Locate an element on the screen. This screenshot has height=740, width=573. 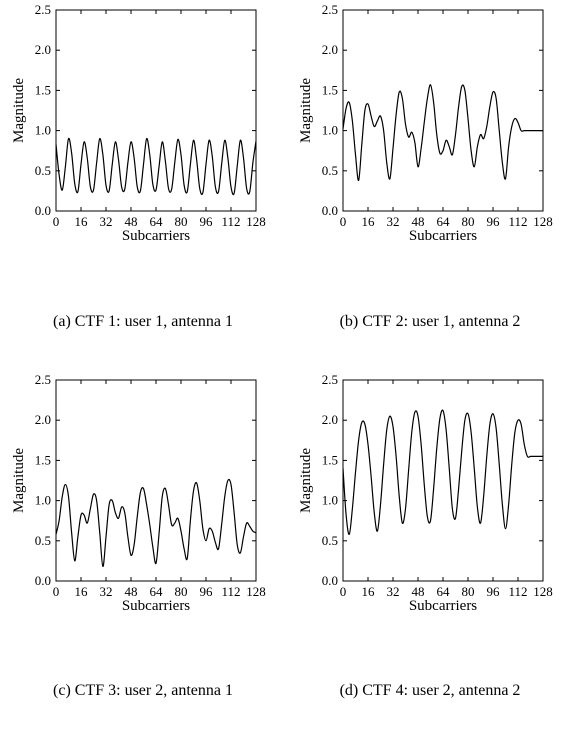
caption-ctf1: (a) CTF 1: user 1, antenna 1 is located at coordinates (143, 321).